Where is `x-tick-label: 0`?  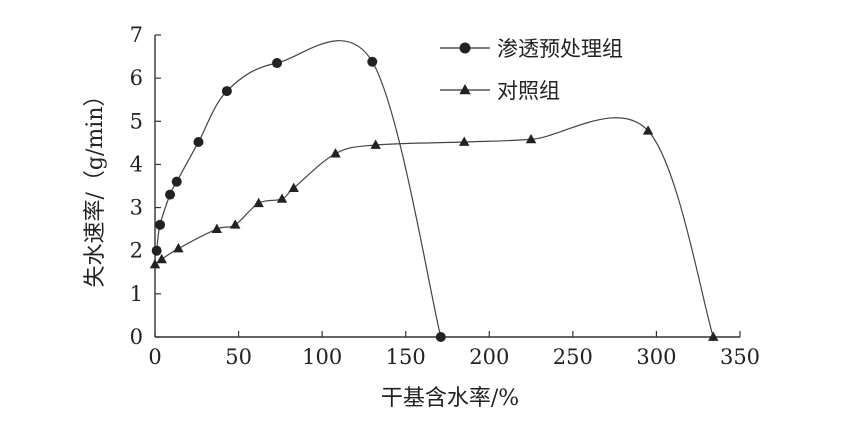 x-tick-label: 0 is located at coordinates (154, 357).